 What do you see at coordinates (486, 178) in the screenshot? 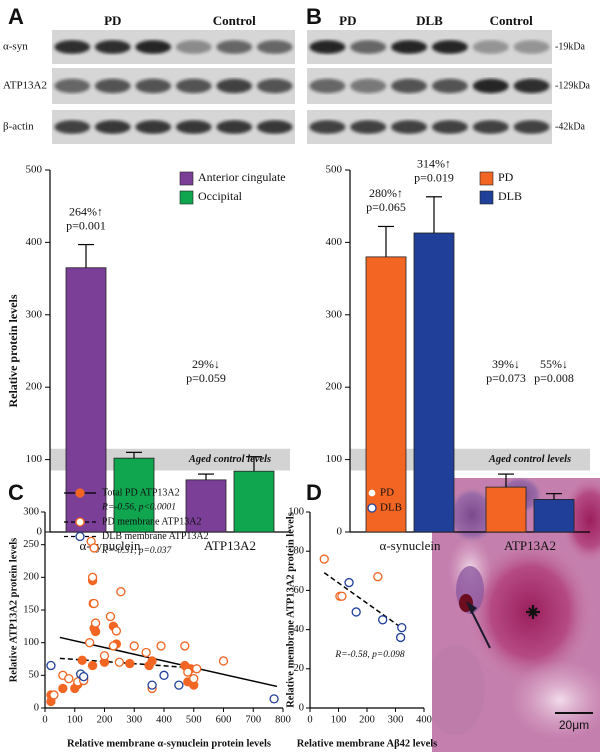
I see `legend-swatch` at bounding box center [486, 178].